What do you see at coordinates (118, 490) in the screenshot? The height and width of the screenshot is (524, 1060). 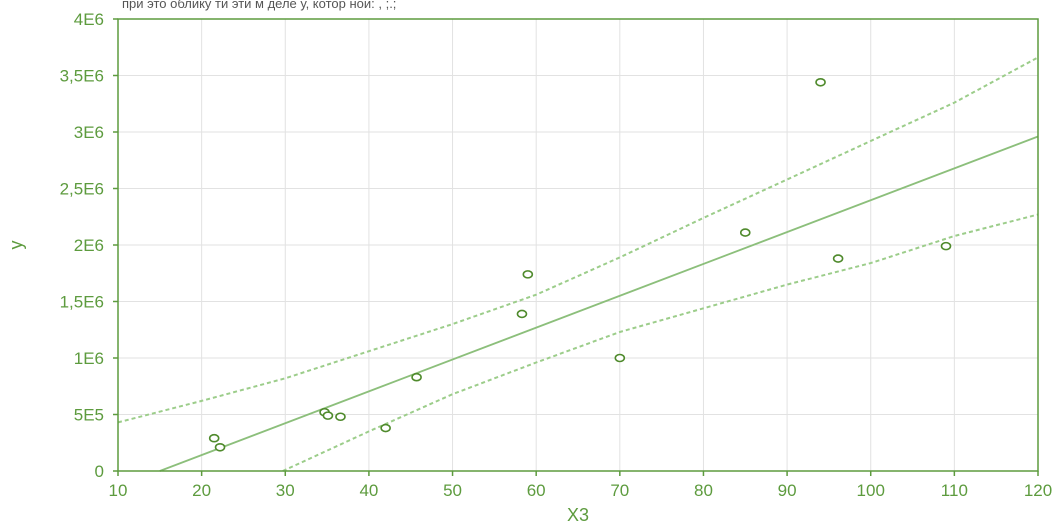 I see `x-tick-label: 10` at bounding box center [118, 490].